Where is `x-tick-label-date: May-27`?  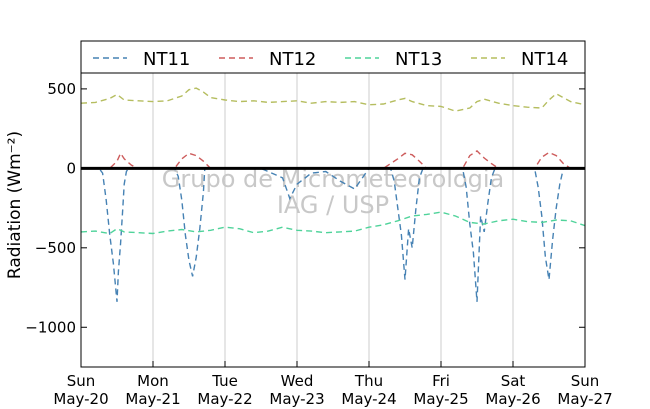
x-tick-label-date: May-27 is located at coordinates (584, 399).